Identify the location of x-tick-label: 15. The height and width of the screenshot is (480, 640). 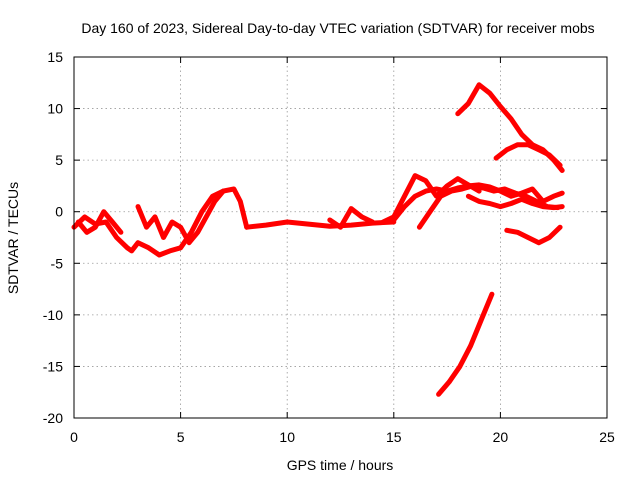
(394, 437).